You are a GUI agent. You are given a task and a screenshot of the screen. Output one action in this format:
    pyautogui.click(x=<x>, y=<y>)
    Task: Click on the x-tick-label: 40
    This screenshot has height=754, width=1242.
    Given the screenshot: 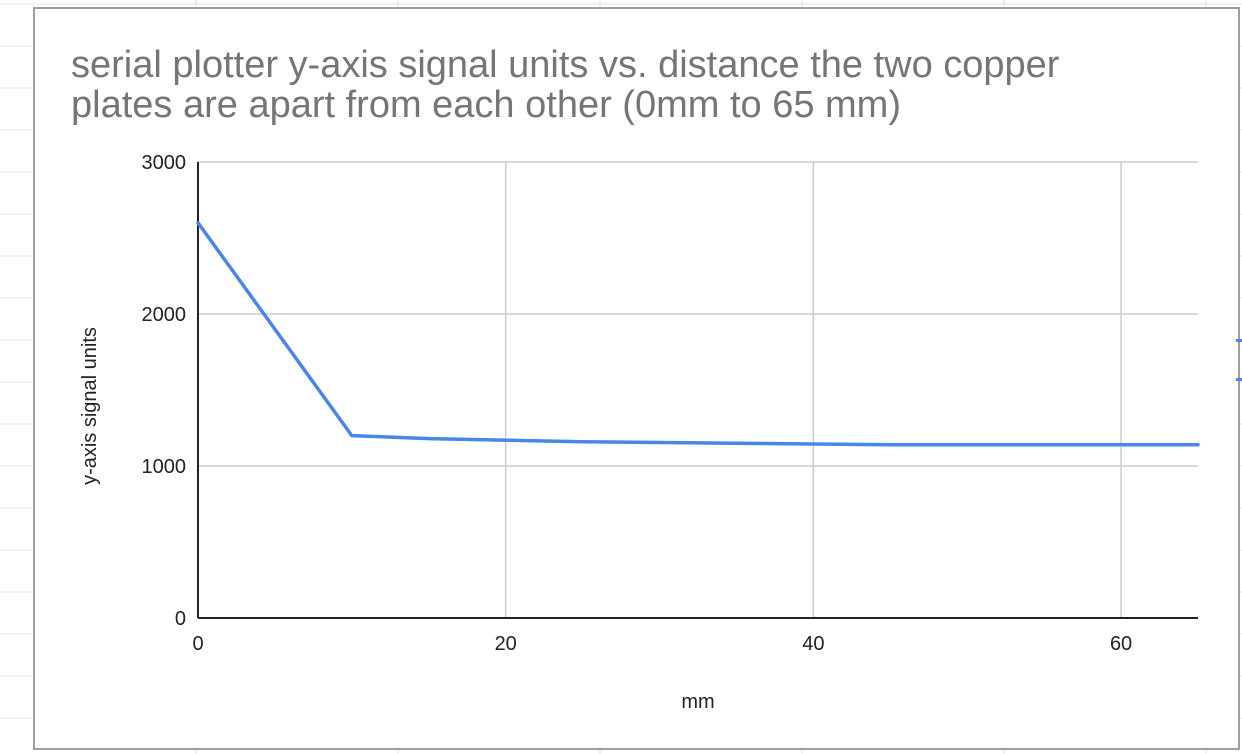 What is the action you would take?
    pyautogui.click(x=813, y=644)
    